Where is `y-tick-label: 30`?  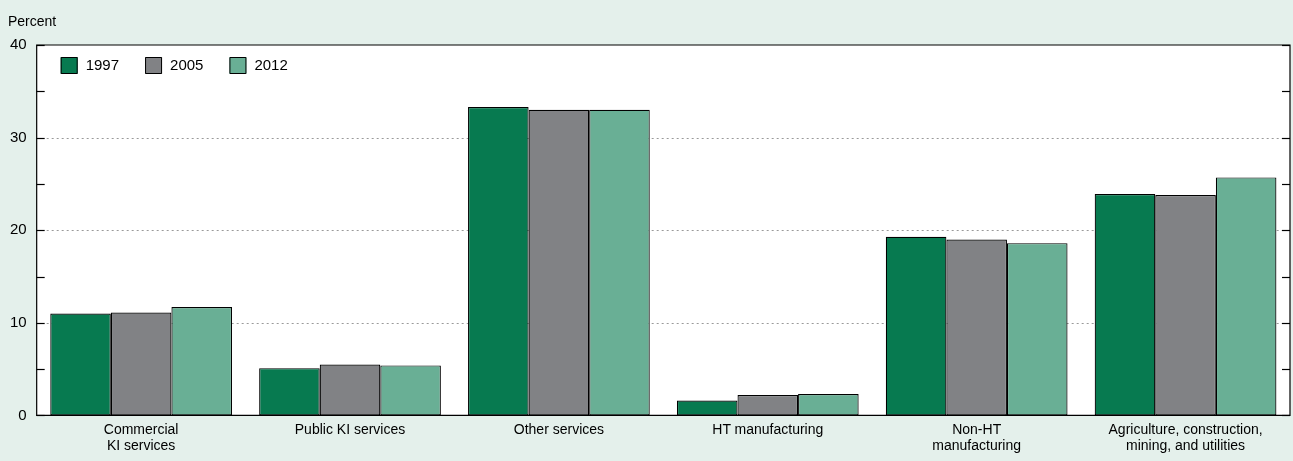 y-tick-label: 30 is located at coordinates (18, 136).